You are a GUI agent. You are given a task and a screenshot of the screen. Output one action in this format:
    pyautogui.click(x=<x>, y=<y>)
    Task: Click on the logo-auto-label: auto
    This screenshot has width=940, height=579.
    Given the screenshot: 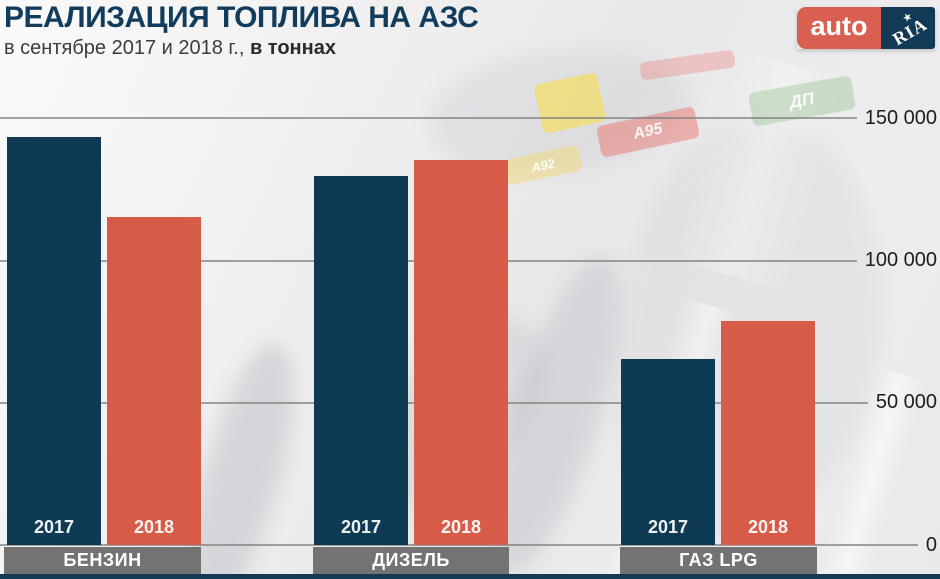 What is the action you would take?
    pyautogui.click(x=839, y=26)
    